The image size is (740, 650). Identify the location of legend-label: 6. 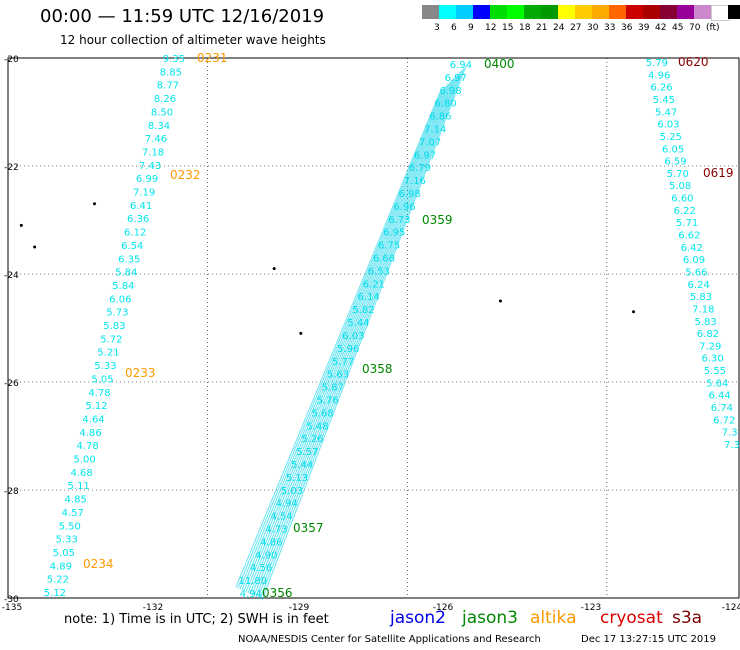
(454, 28).